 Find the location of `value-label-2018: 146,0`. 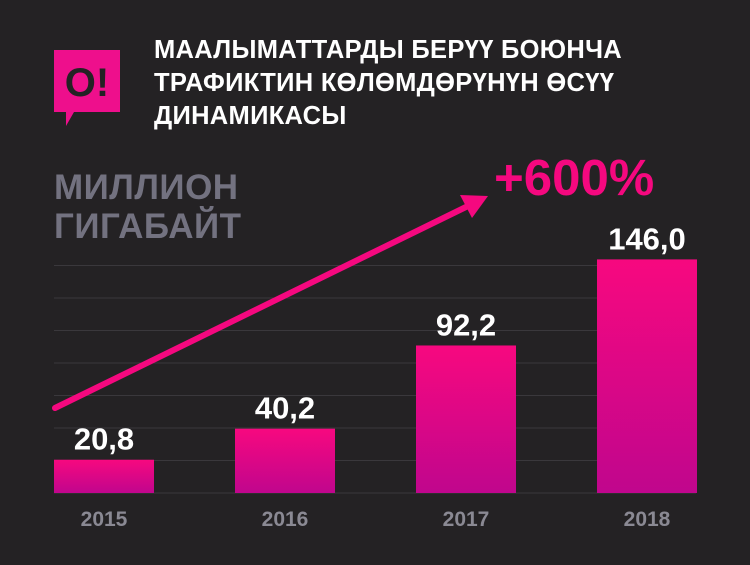

value-label-2018: 146,0 is located at coordinates (647, 238).